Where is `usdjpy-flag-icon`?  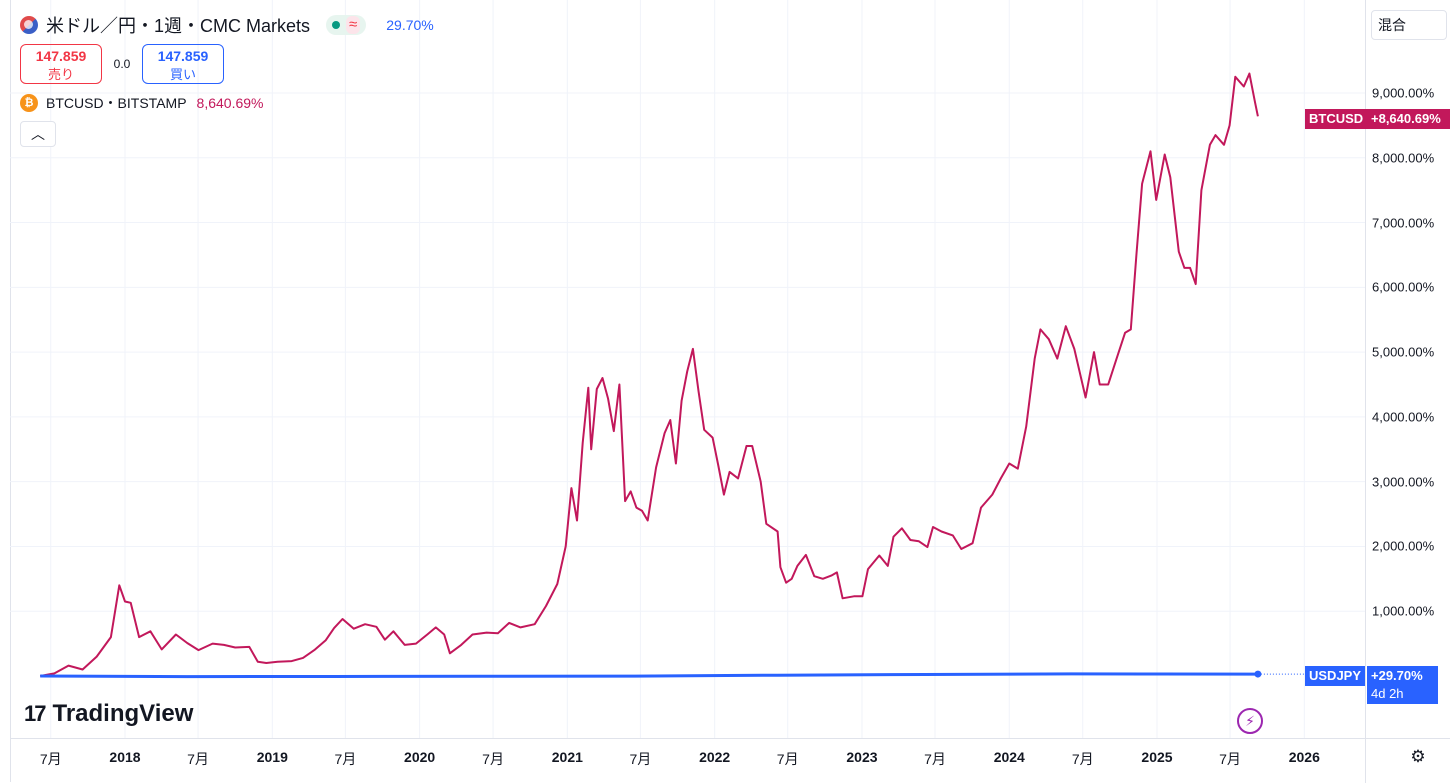
usdjpy-flag-icon is located at coordinates (29, 25).